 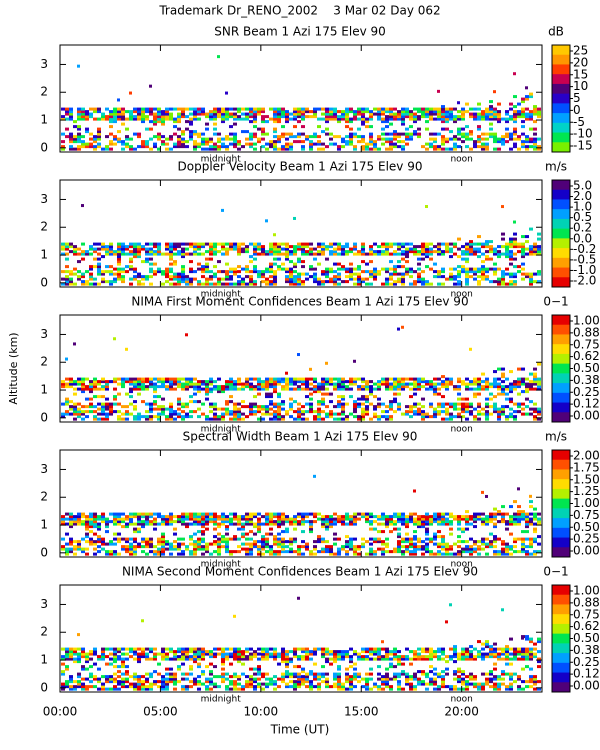 I want to click on colorbar-label: -0.5, so click(x=584, y=259).